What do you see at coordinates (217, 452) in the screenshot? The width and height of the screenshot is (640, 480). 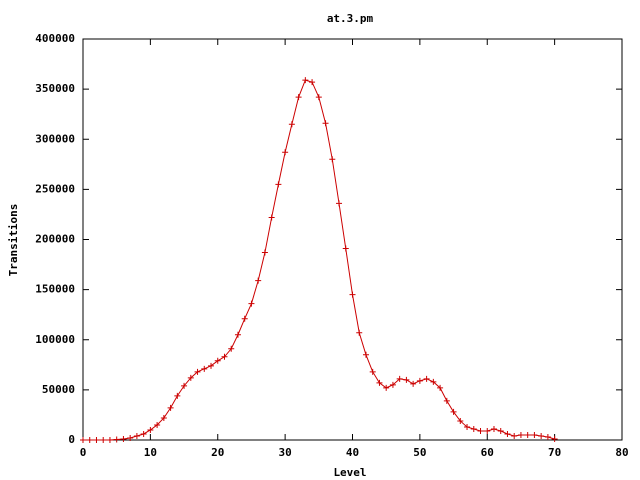 I see `x-tick-label: 20` at bounding box center [217, 452].